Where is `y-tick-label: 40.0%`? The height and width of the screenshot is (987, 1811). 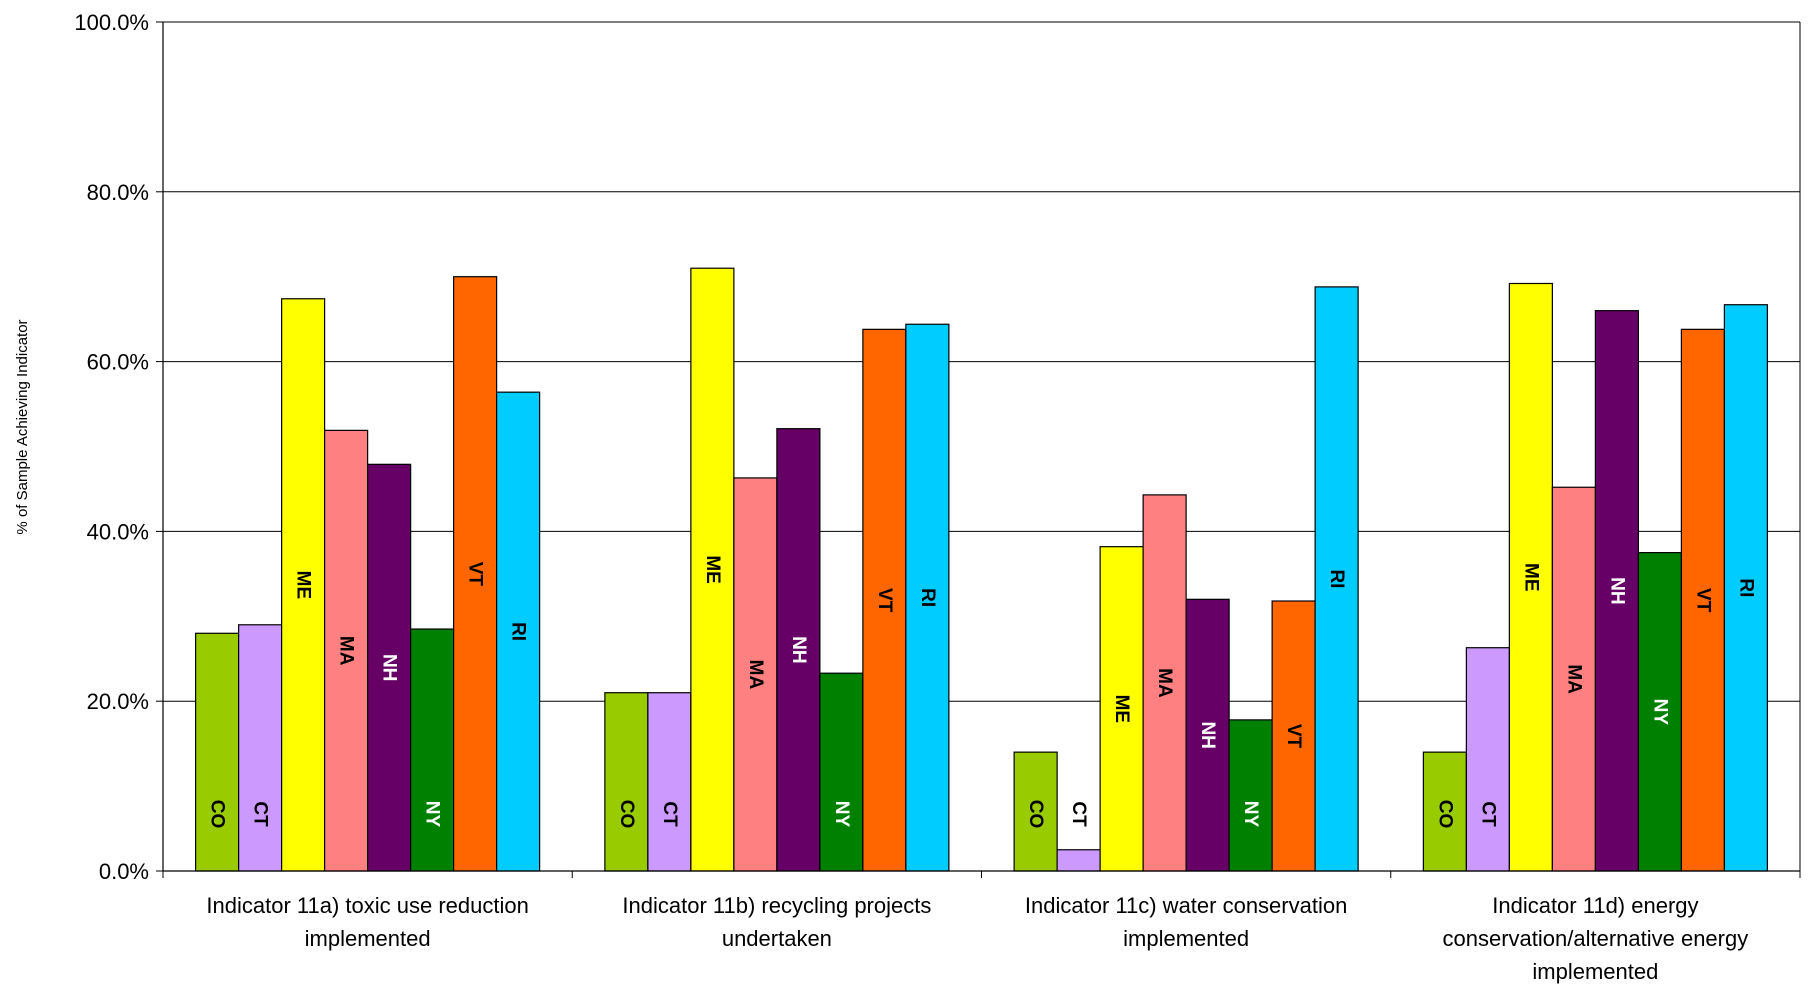
y-tick-label: 40.0% is located at coordinates (118, 531).